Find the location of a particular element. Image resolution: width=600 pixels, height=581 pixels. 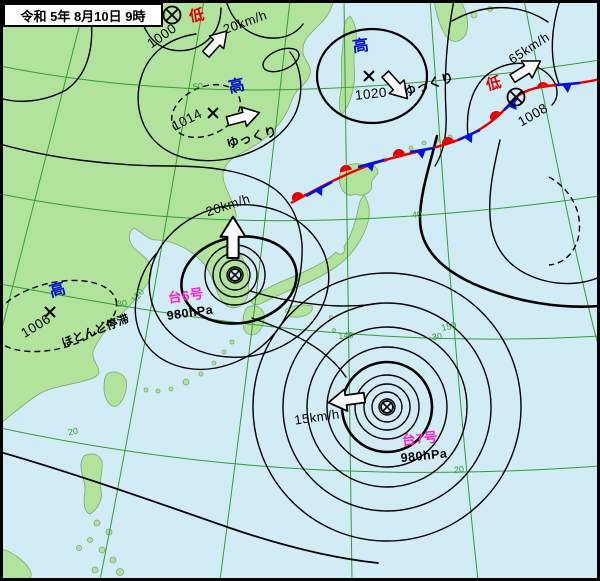

latitude-label: 20 is located at coordinates (459, 469).